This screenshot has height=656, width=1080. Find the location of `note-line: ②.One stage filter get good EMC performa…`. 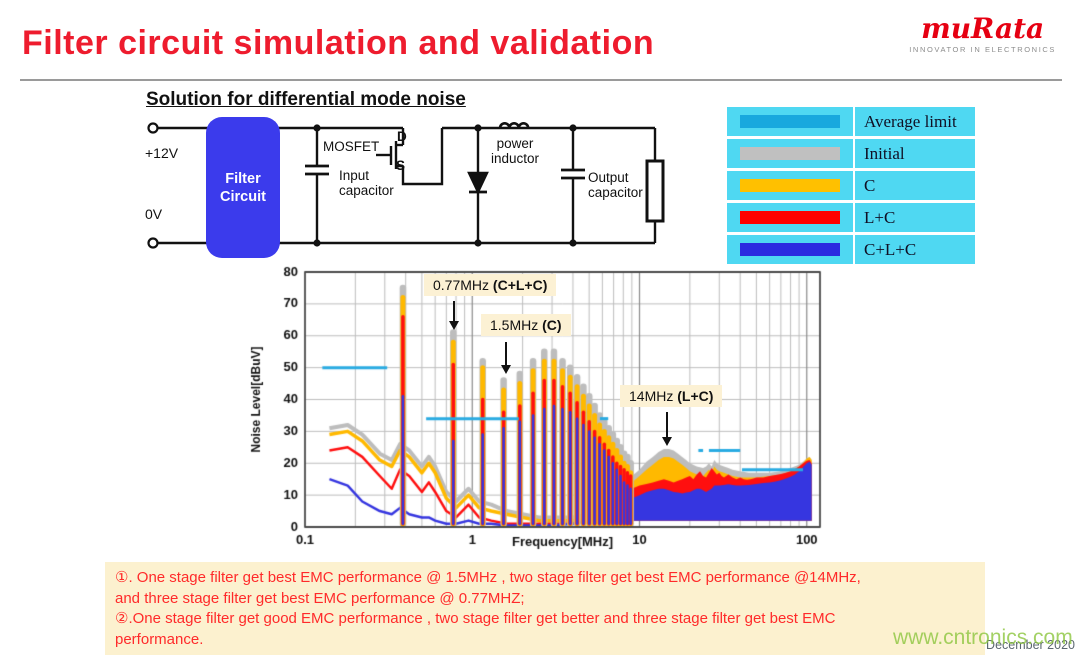

note-line: ②.One stage filter get good EMC performa… is located at coordinates (475, 618).